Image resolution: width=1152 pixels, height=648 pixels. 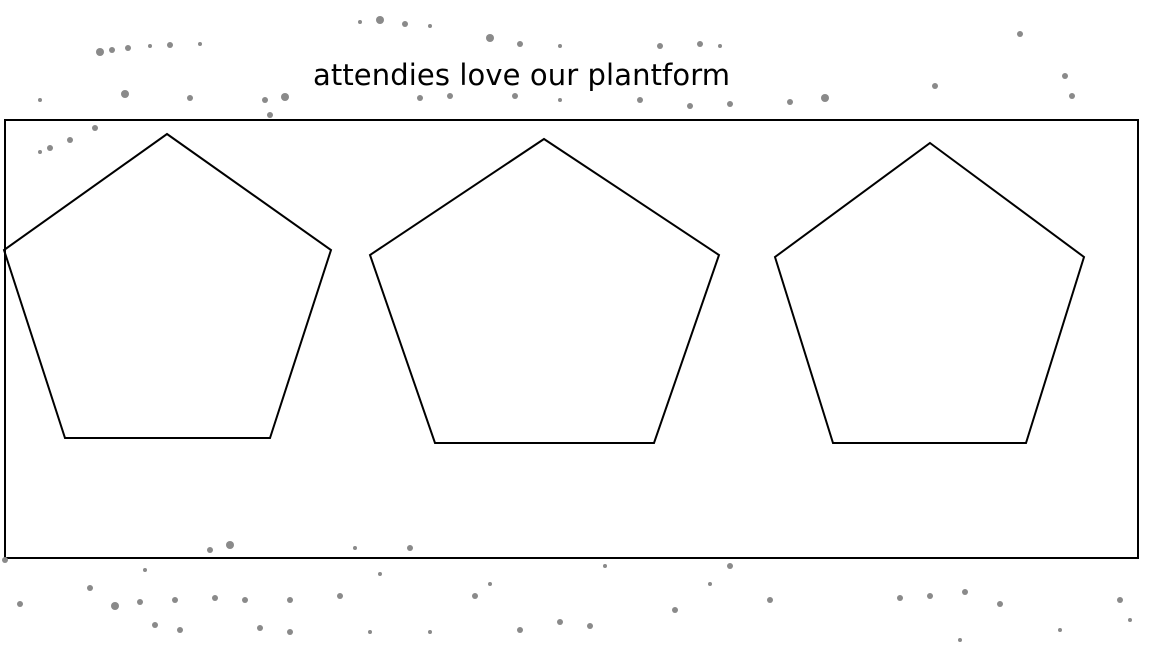 I want to click on pentagon-right, so click(x=929, y=292).